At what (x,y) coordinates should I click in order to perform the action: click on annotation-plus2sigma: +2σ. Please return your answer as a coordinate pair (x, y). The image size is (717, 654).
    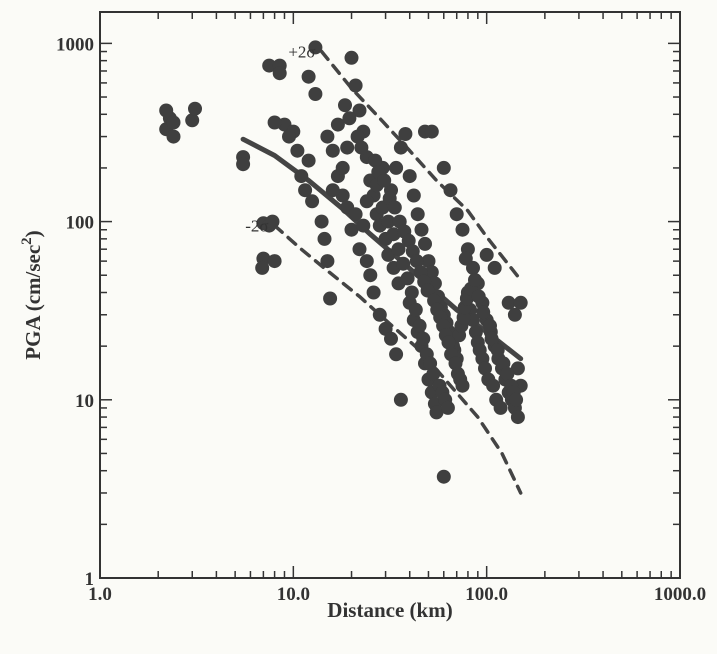
    Looking at the image, I should click on (301, 52).